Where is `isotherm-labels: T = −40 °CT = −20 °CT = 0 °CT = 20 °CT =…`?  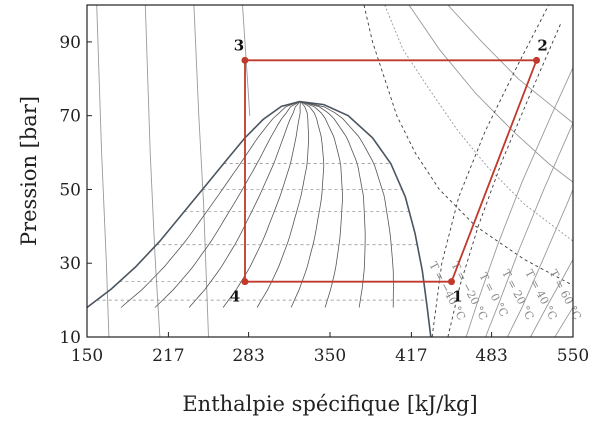 isotherm-labels: T = −40 °CT = −20 °CT = 0 °CT = 20 °CT =… is located at coordinates (504, 291).